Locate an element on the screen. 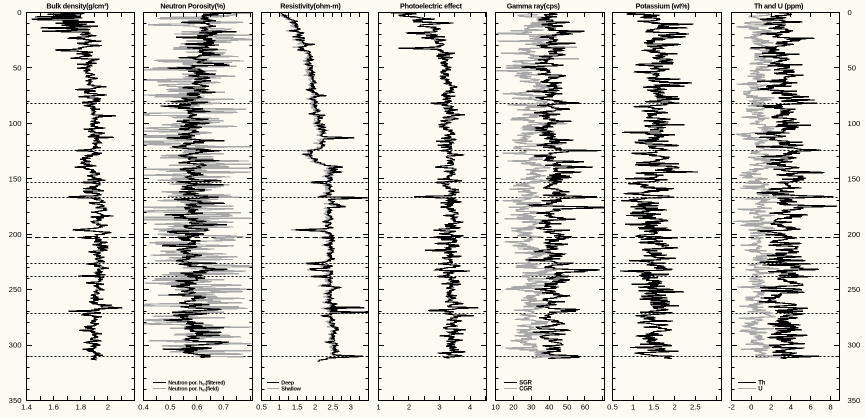  svg-text: 1.6 is located at coordinates (53, 407).